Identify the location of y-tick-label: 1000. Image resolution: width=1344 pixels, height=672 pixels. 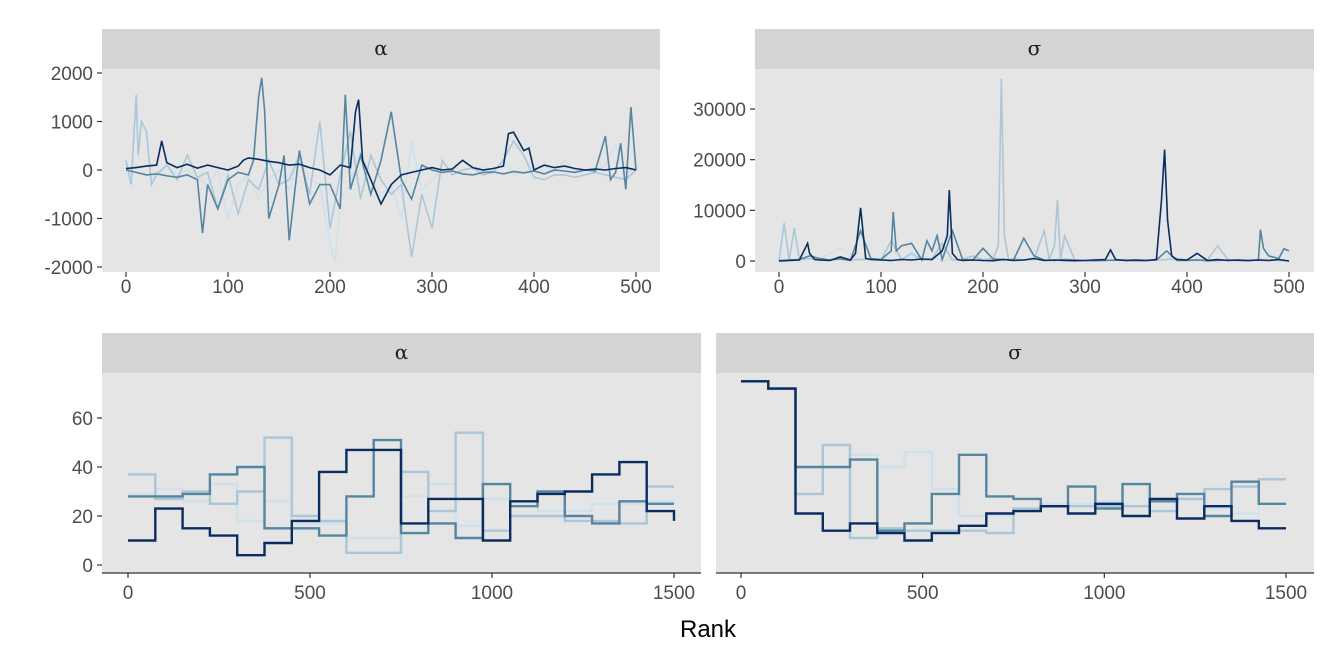
(72, 123).